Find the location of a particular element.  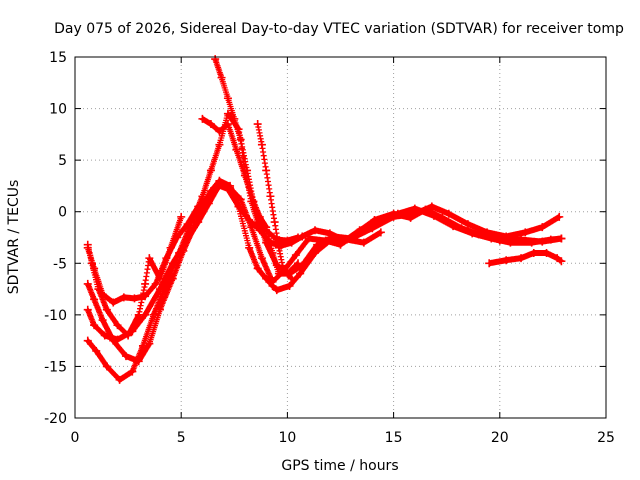

x-tick-label: 5 is located at coordinates (181, 438).